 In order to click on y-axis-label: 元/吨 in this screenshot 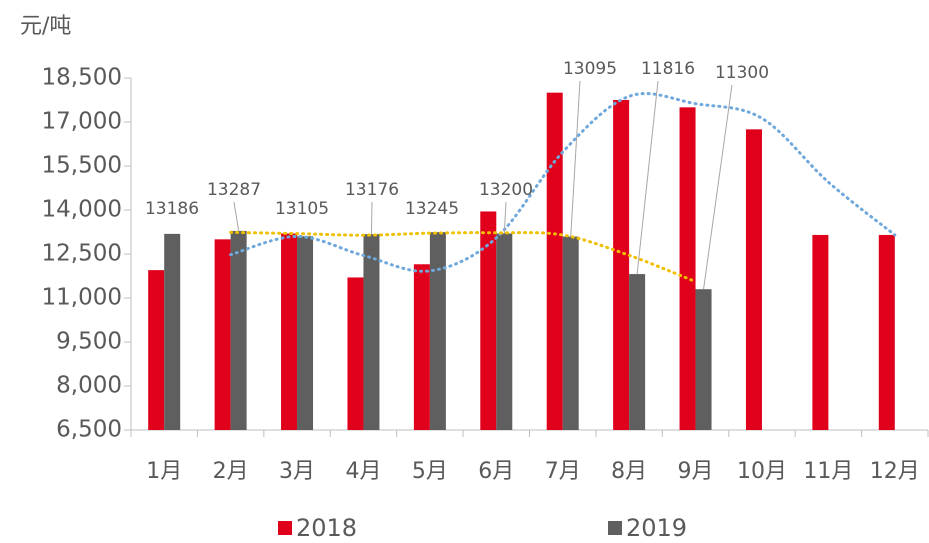, I will do `click(45, 26)`.